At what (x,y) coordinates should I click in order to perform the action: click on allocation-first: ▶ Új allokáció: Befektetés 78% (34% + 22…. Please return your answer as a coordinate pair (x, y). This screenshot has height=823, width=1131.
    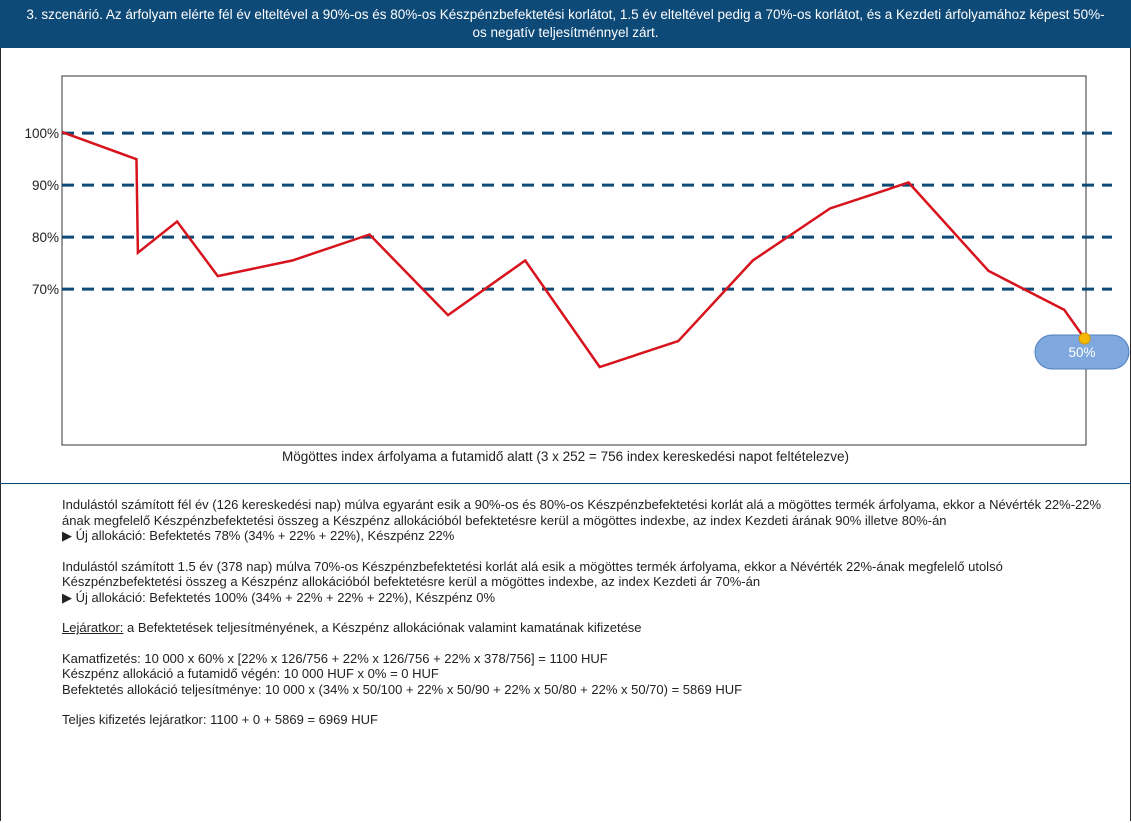
    Looking at the image, I should click on (258, 535).